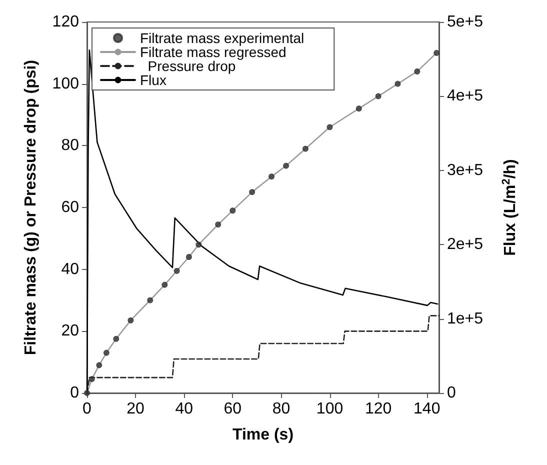 This screenshot has height=465, width=547. What do you see at coordinates (70, 145) in the screenshot?
I see `y-tick-label: 80` at bounding box center [70, 145].